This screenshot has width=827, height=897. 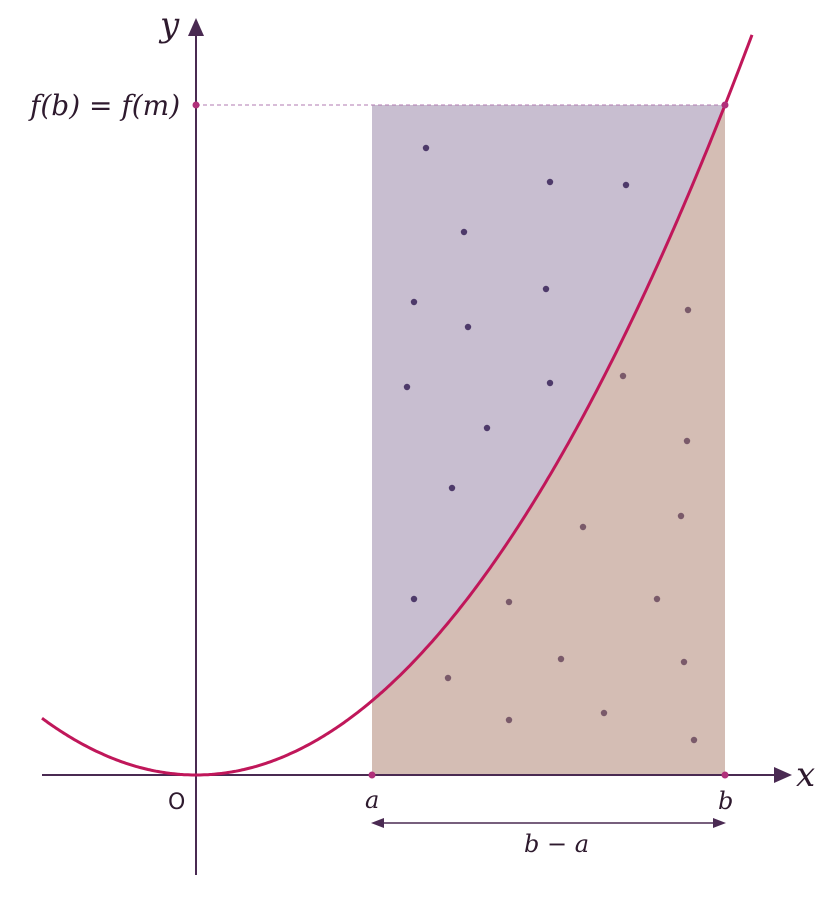 What do you see at coordinates (377, 823) in the screenshot?
I see `width-arrow-left-head` at bounding box center [377, 823].